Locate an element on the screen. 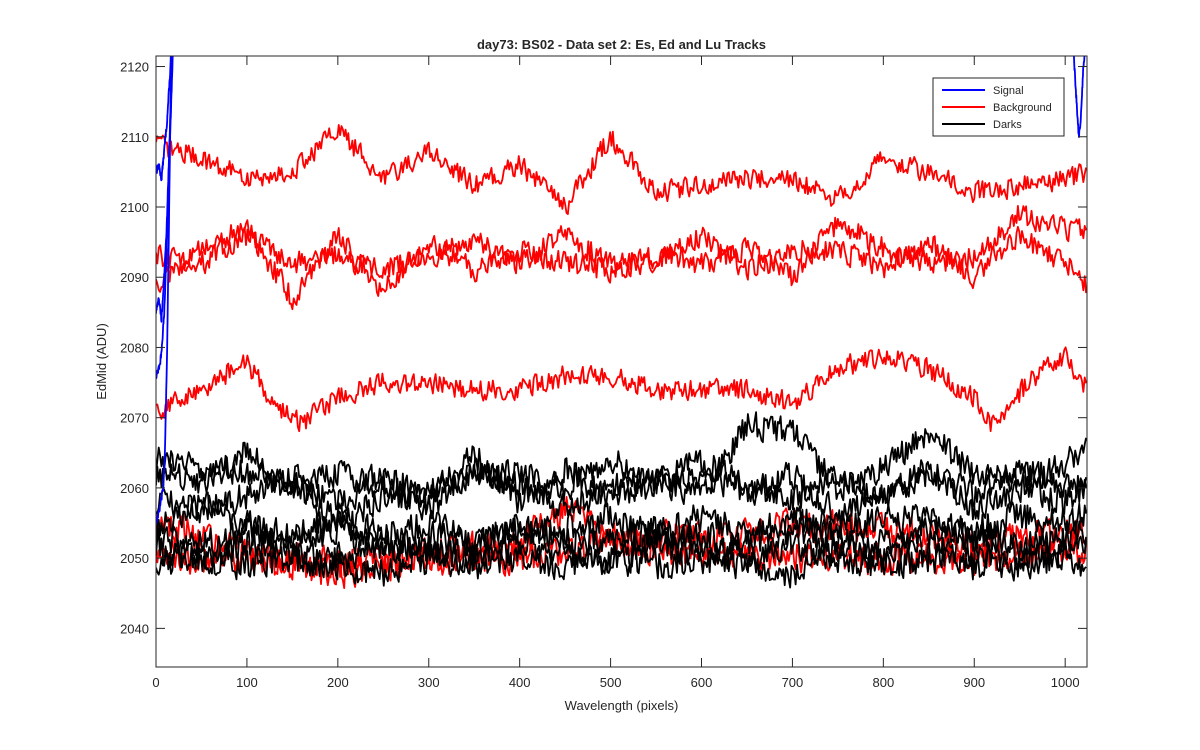 Image resolution: width=1200 pixels, height=750 pixels. y-tick-label: 2060 is located at coordinates (134, 488).